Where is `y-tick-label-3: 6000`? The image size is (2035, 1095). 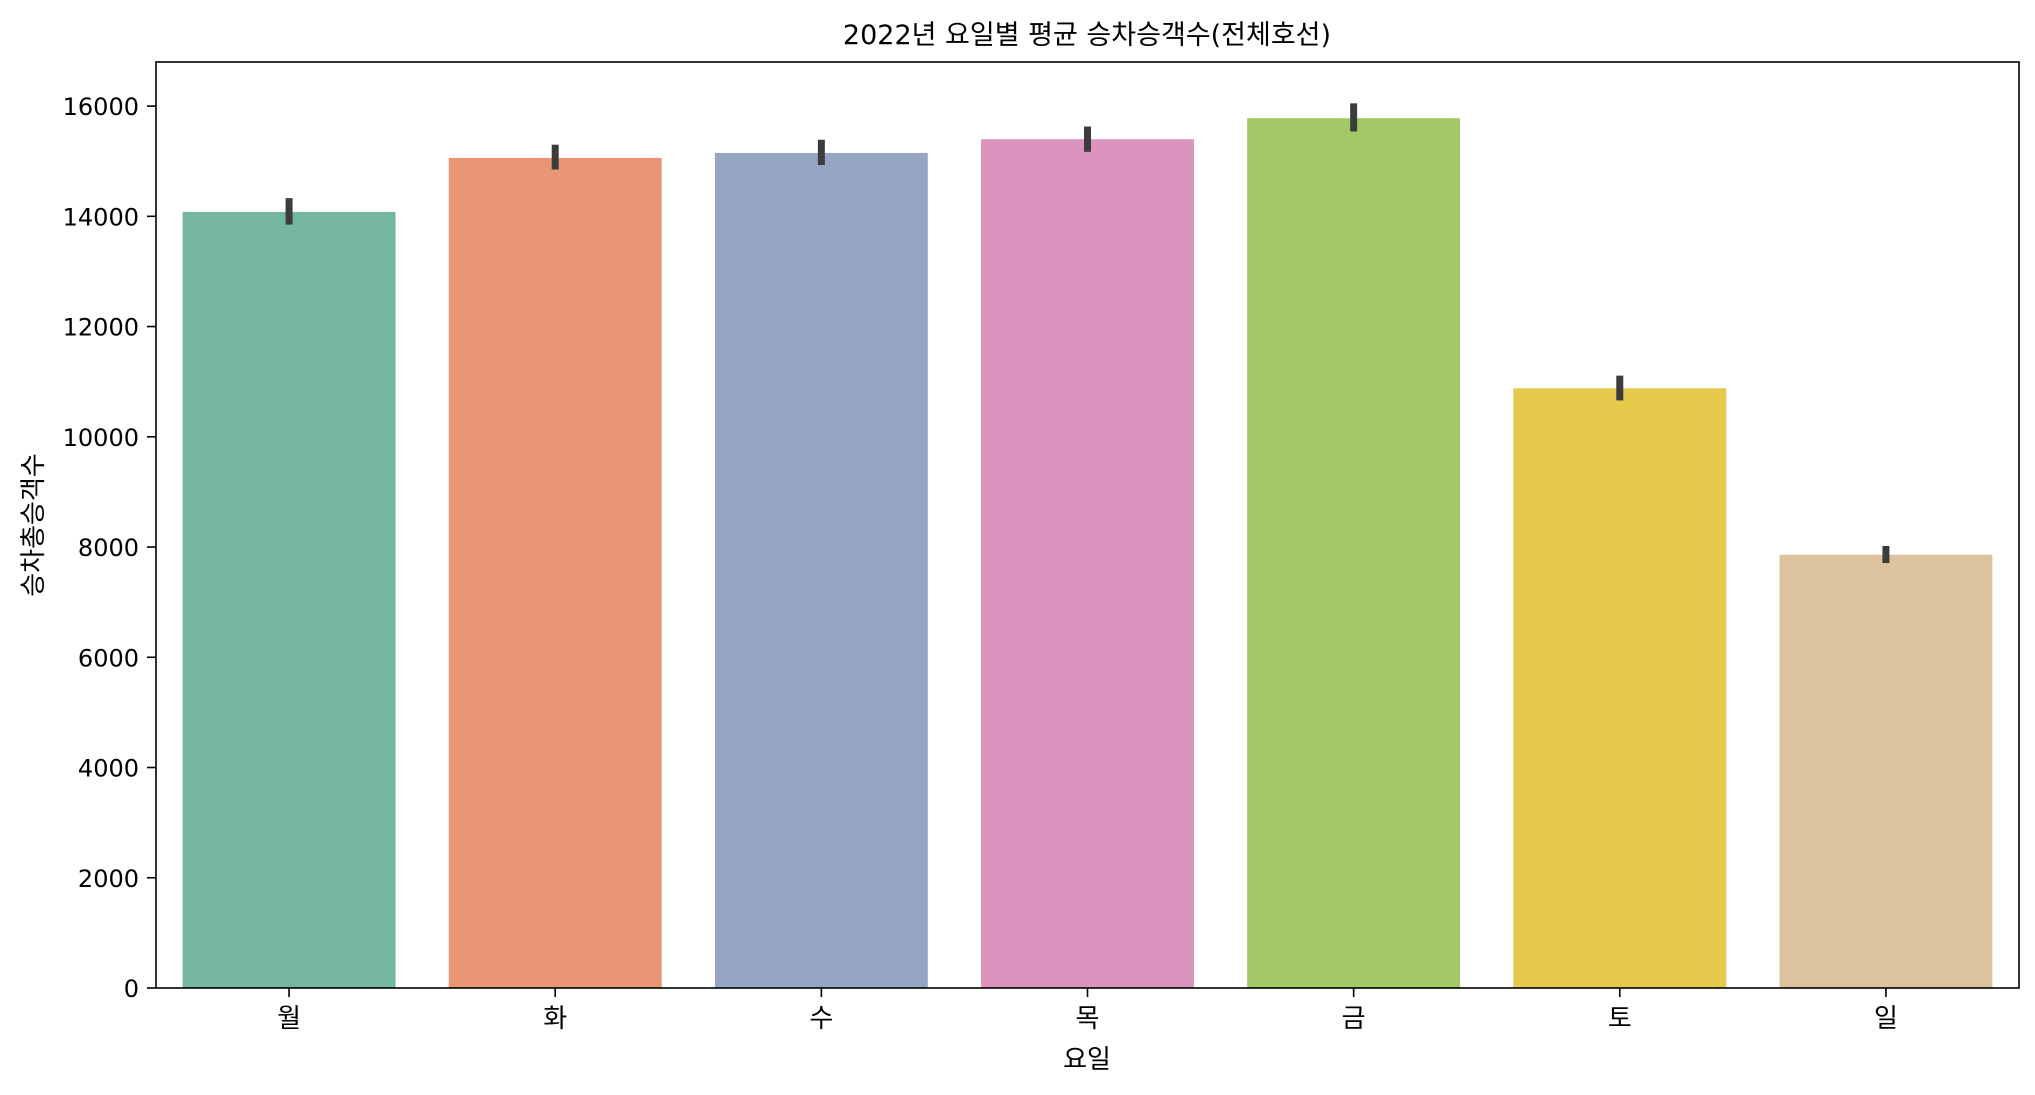
y-tick-label-3: 6000 is located at coordinates (108, 658).